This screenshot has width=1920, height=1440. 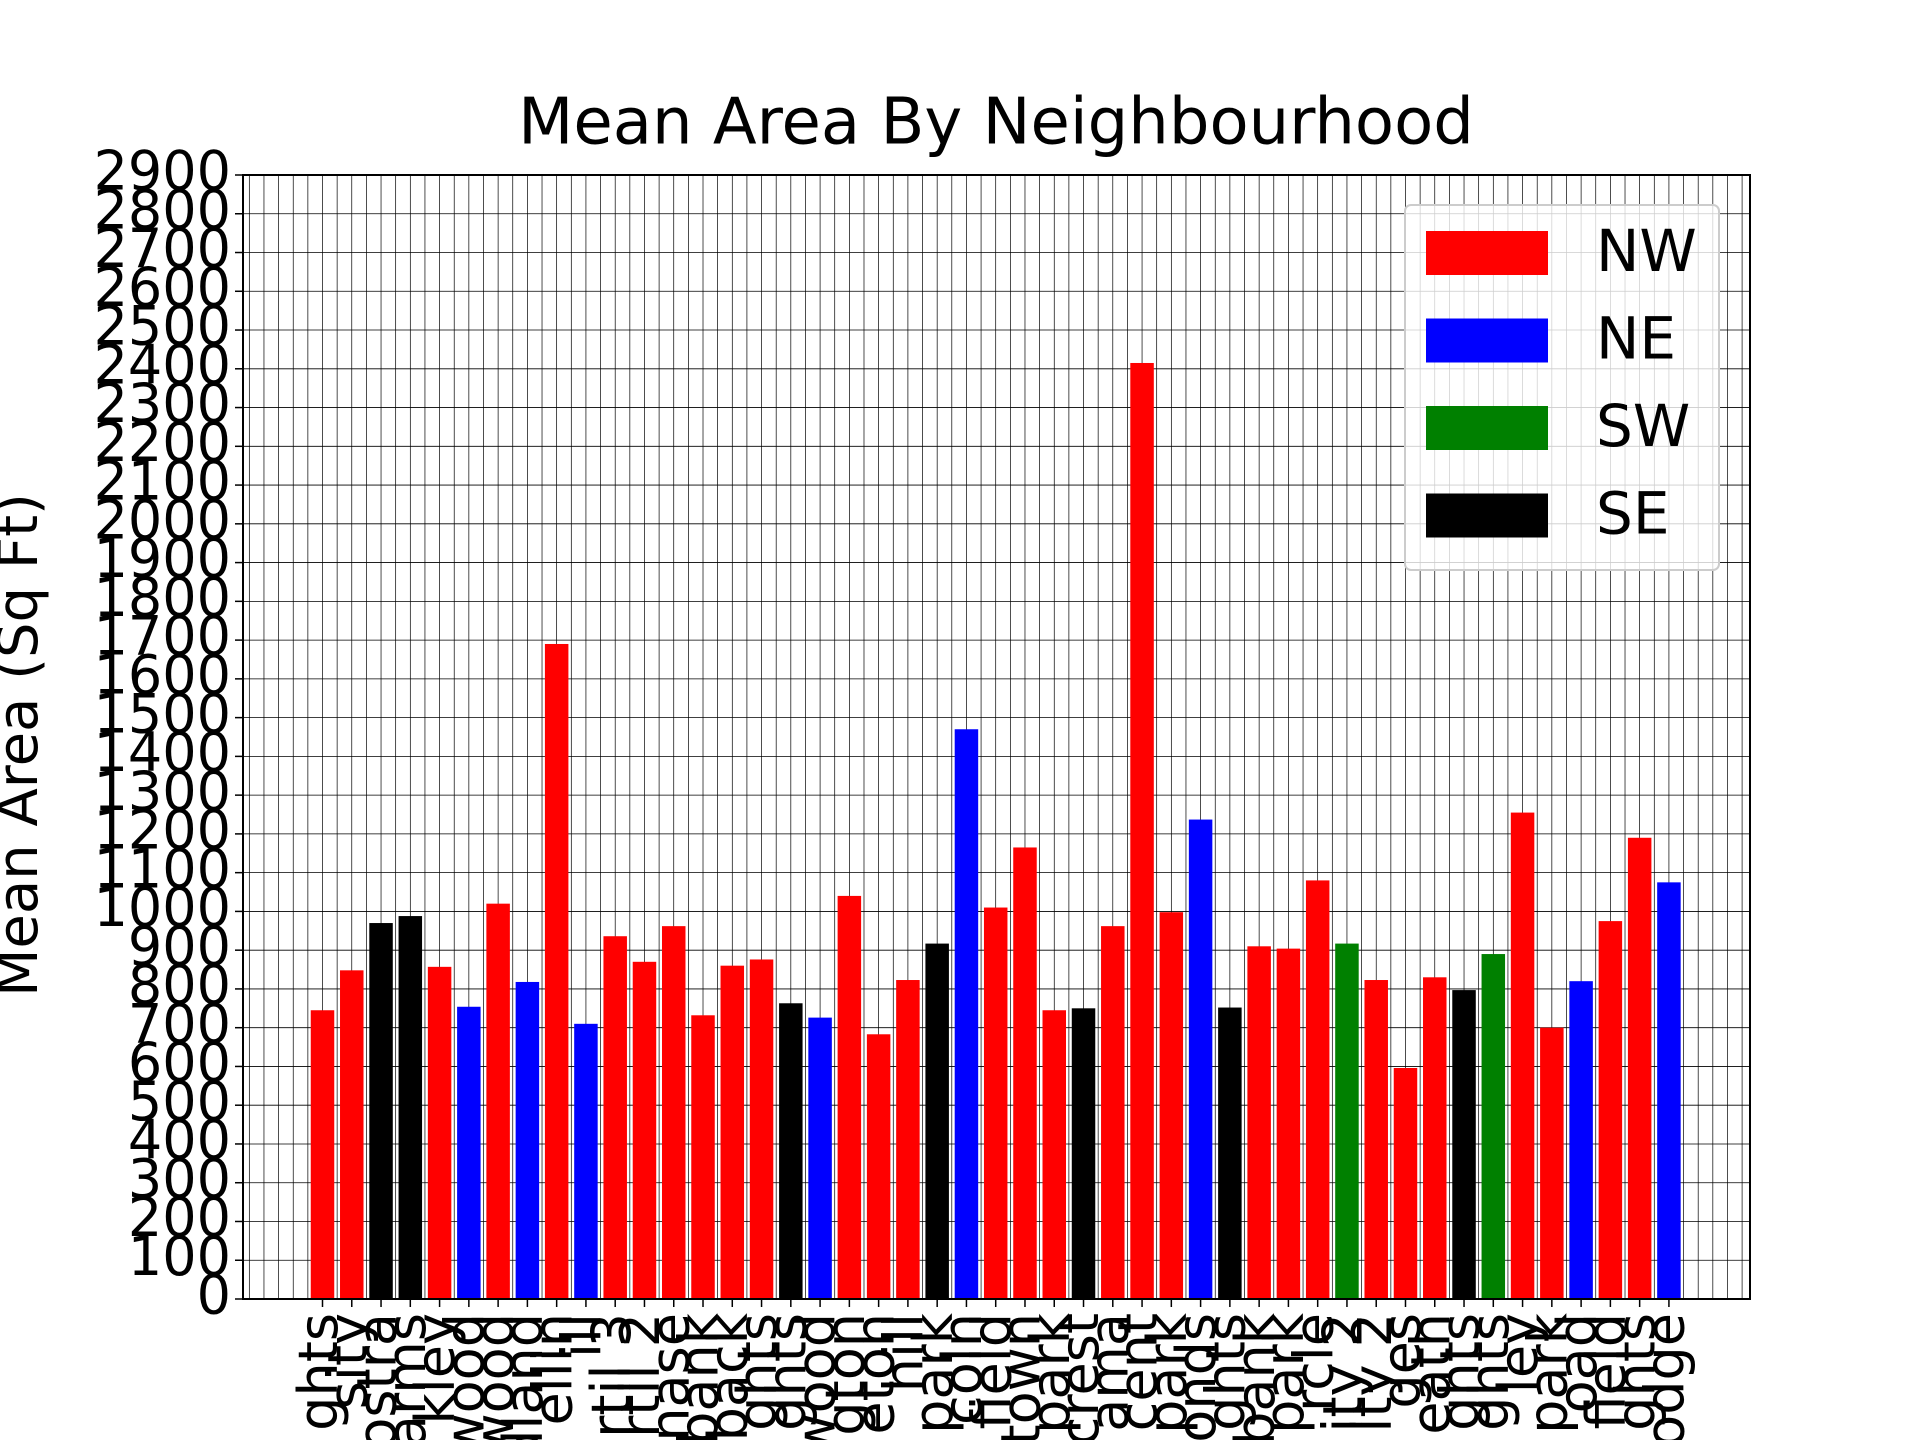 What do you see at coordinates (162, 675) in the screenshot?
I see `y-tick-label: 1600` at bounding box center [162, 675].